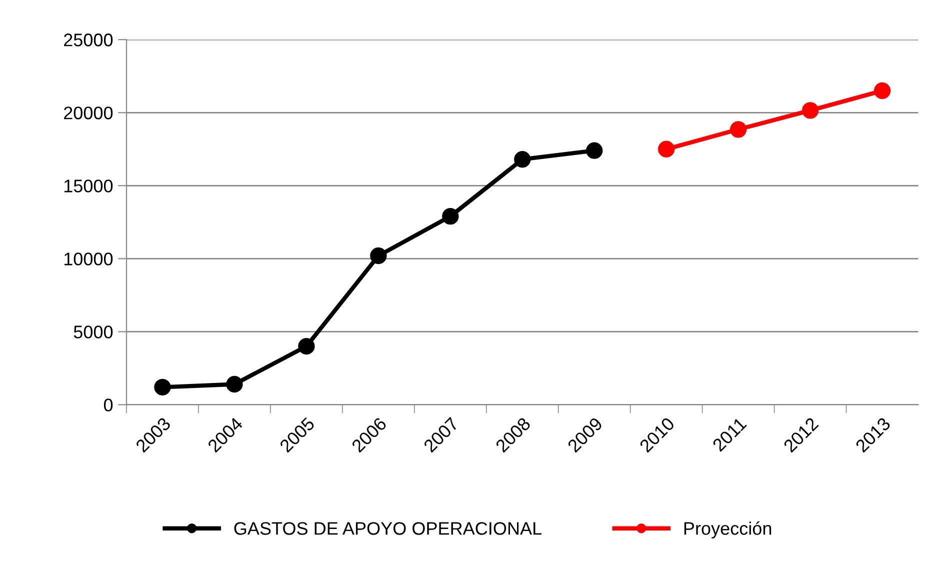 This screenshot has width=937, height=566. What do you see at coordinates (388, 528) in the screenshot?
I see `legend-label: GASTOS DE APOYO OPERACIONAL` at bounding box center [388, 528].